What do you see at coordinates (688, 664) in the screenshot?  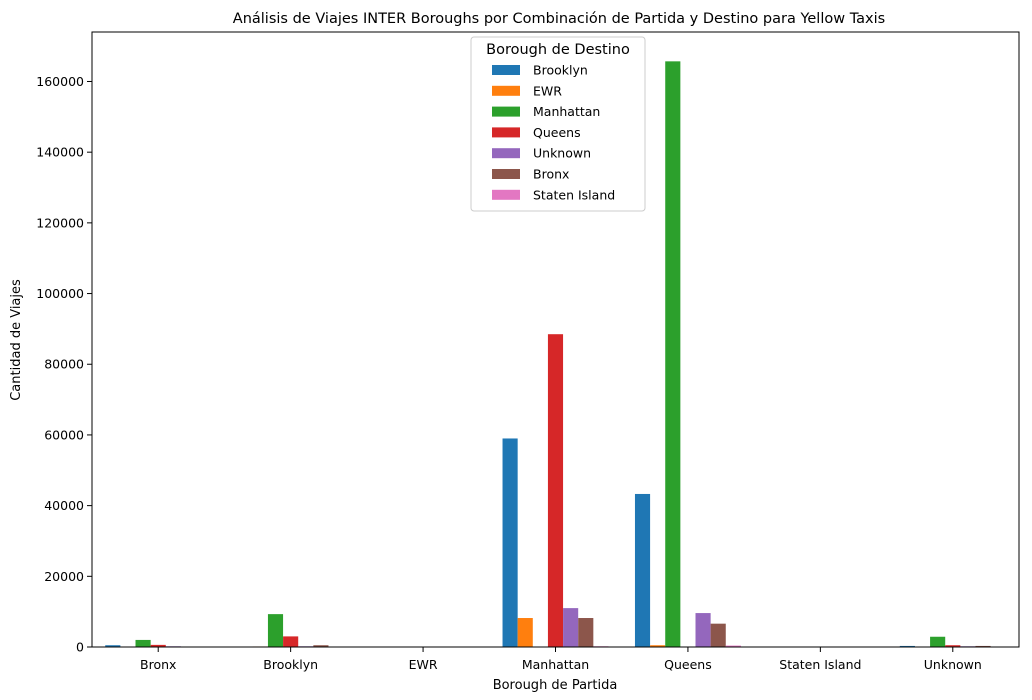 I see `x-tick-label: Queens` at bounding box center [688, 664].